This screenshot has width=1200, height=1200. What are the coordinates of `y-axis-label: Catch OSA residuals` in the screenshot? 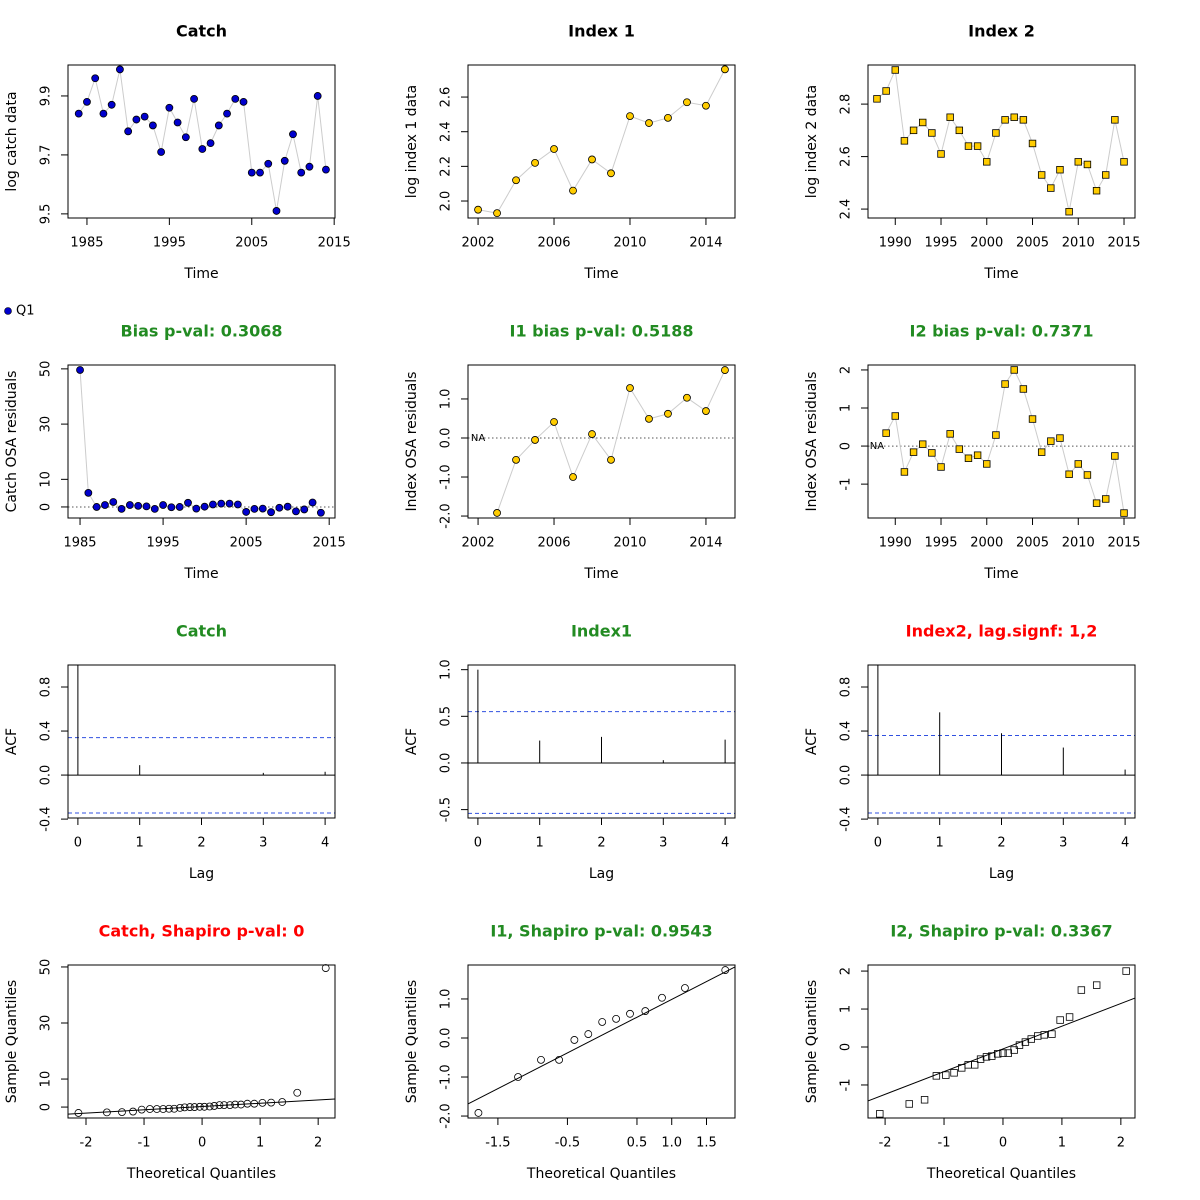 It's located at (12, 442).